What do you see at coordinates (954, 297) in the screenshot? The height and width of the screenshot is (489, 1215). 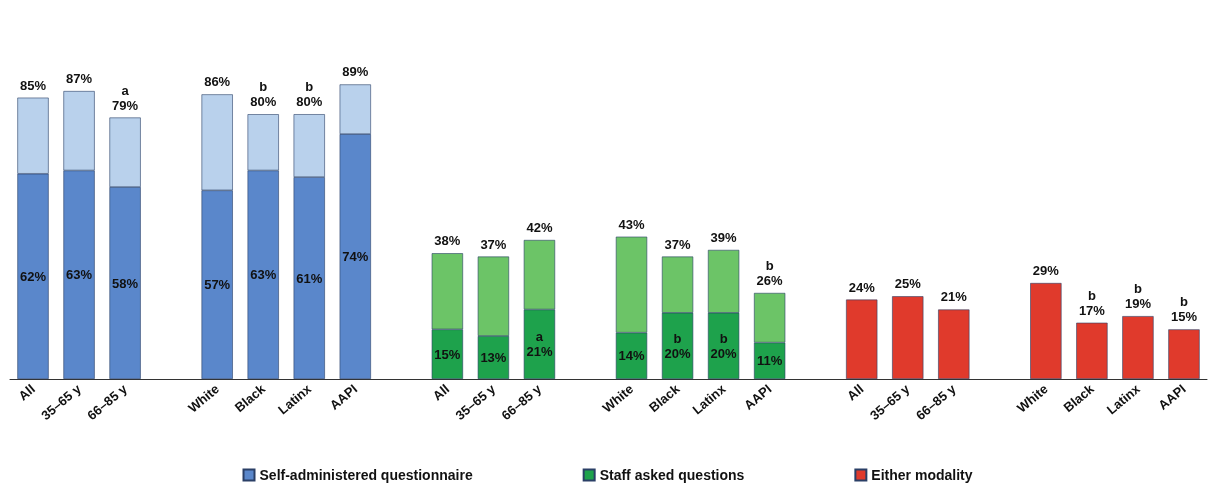 I see `data-label: 21%` at bounding box center [954, 297].